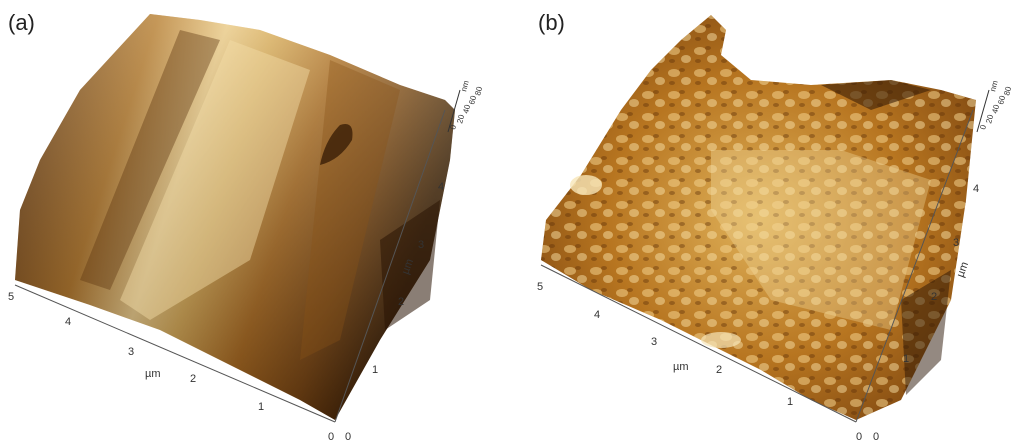  I want to click on panel-label-a: (a), so click(21, 22).